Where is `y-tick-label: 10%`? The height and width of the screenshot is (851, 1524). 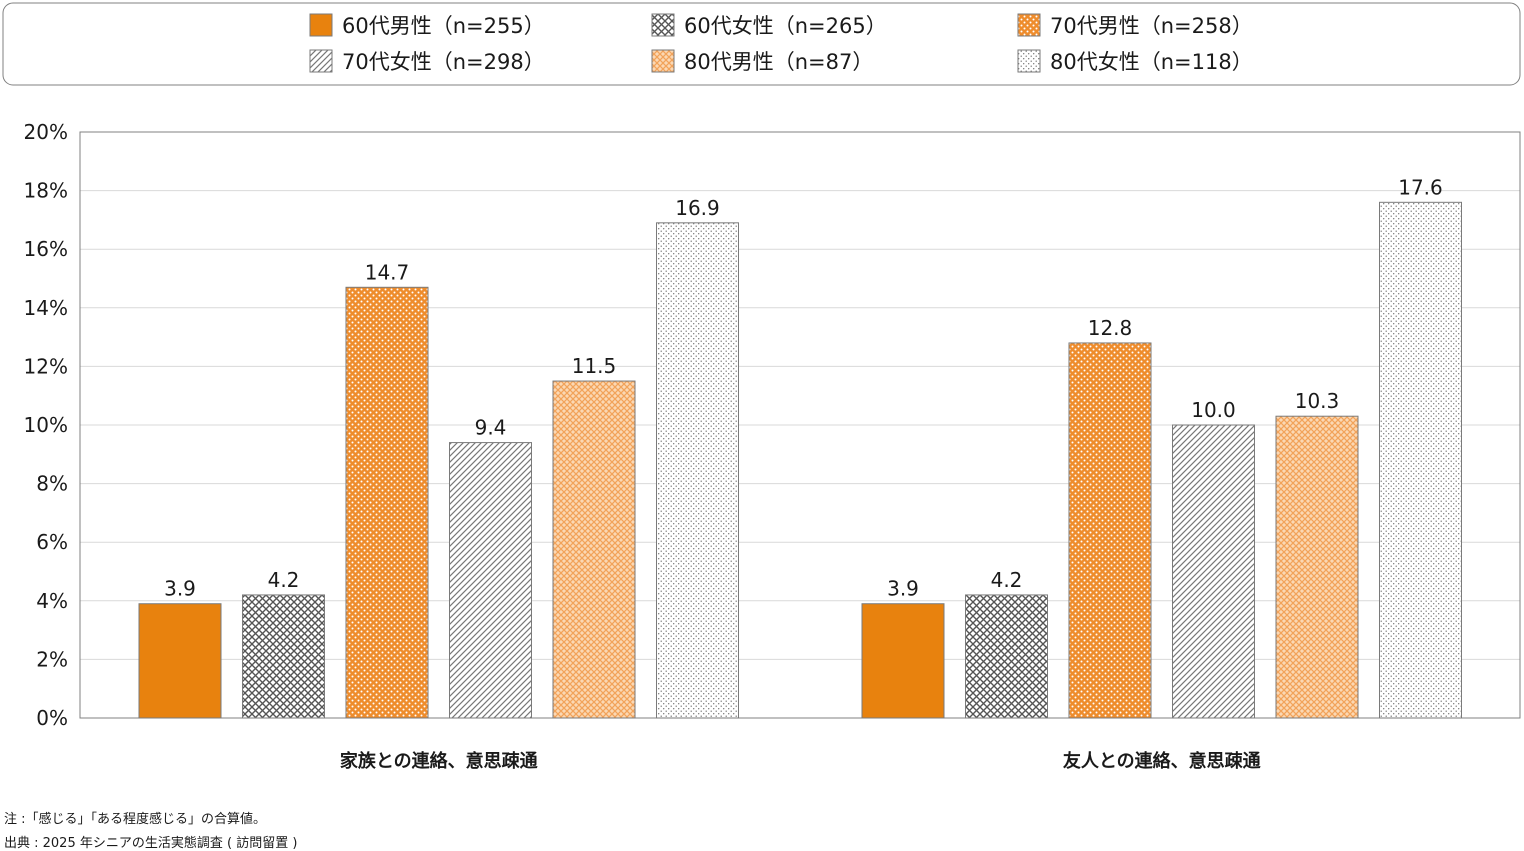
y-tick-label: 10% is located at coordinates (46, 425).